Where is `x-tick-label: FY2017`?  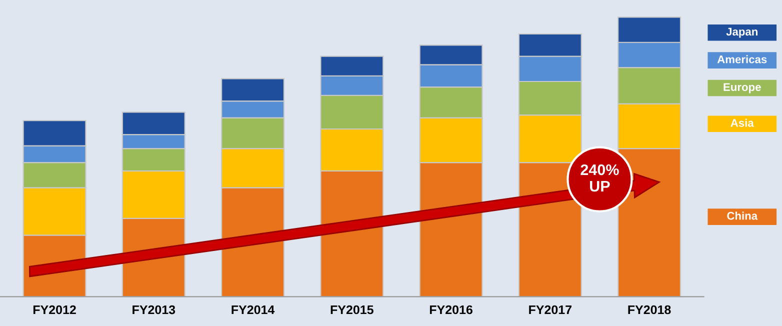 x-tick-label: FY2017 is located at coordinates (550, 309).